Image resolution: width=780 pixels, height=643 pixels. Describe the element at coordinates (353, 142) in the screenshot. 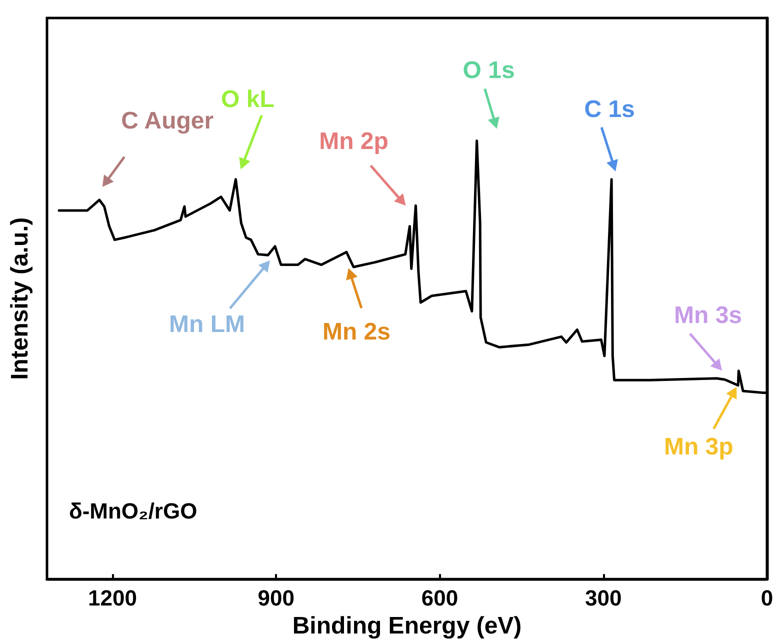

I see `annotation: Mn 2p` at that location.